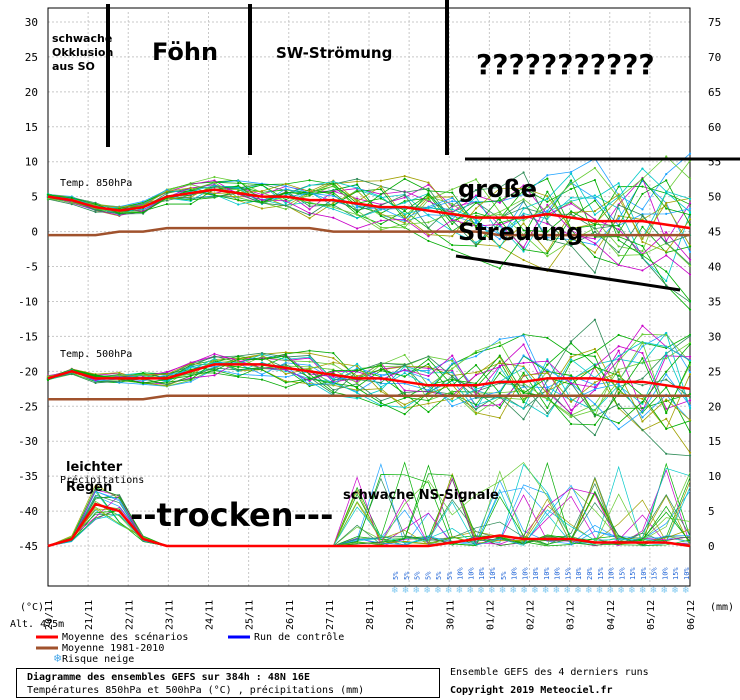  I want to click on annotation-leichter: leichter, so click(94, 467).